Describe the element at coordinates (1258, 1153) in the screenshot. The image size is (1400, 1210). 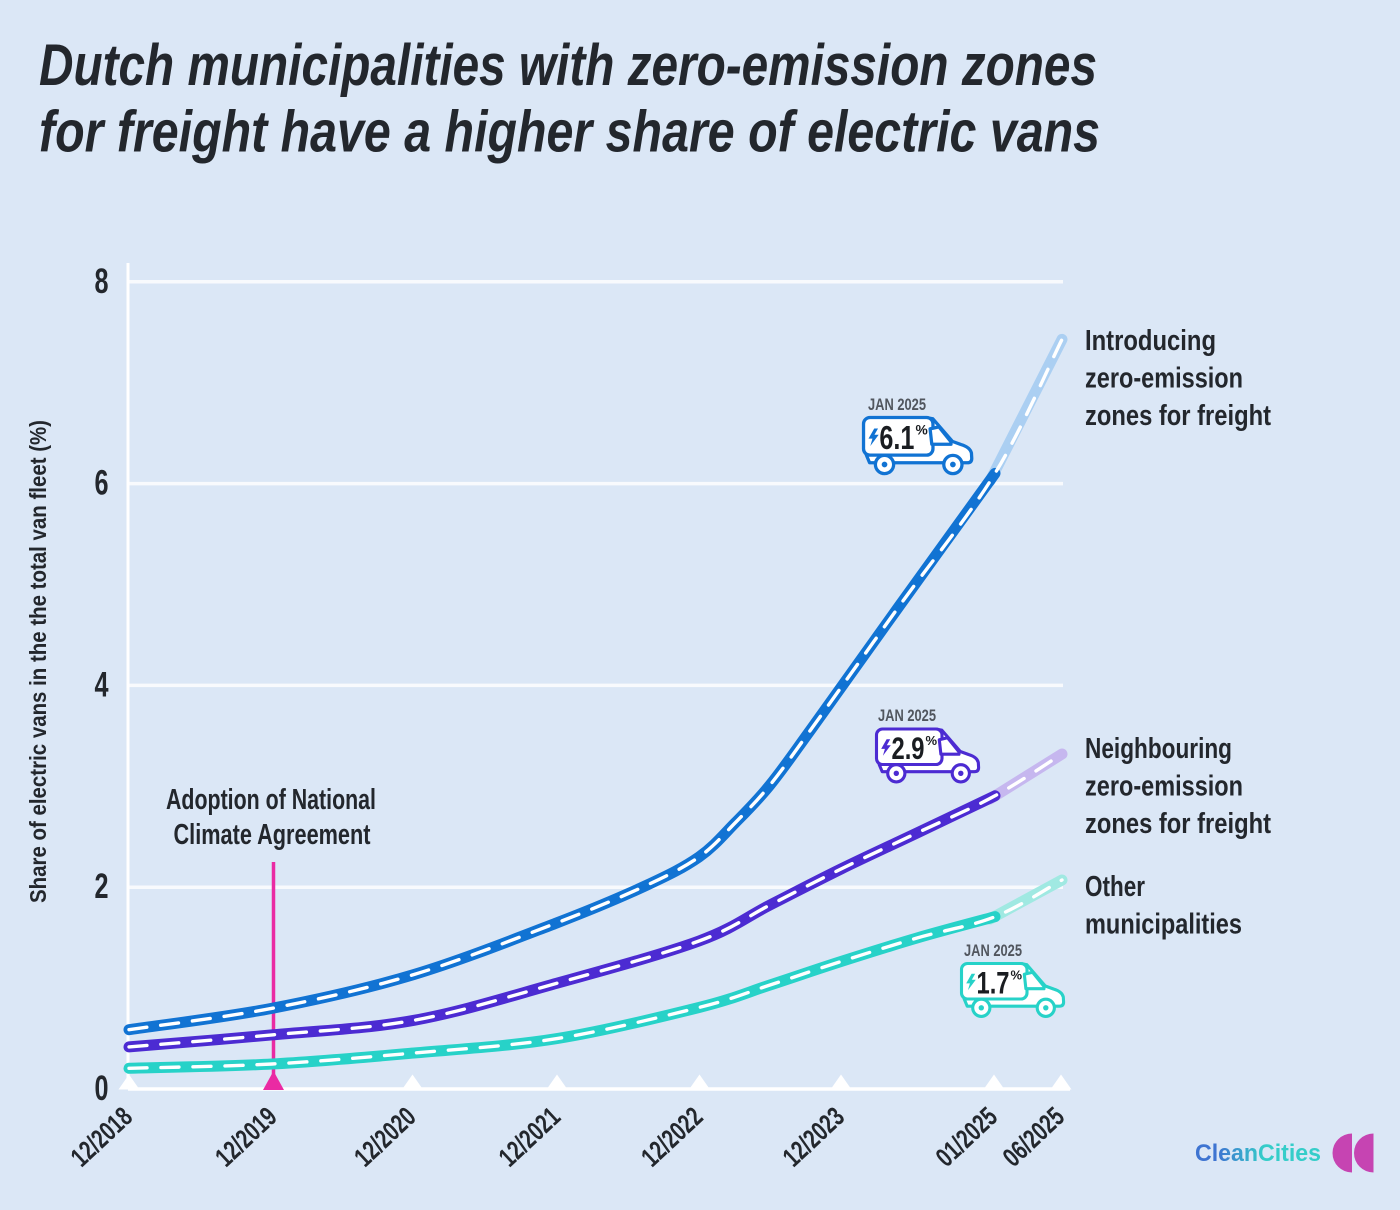
I see `svg-text: CleanCities` at that location.